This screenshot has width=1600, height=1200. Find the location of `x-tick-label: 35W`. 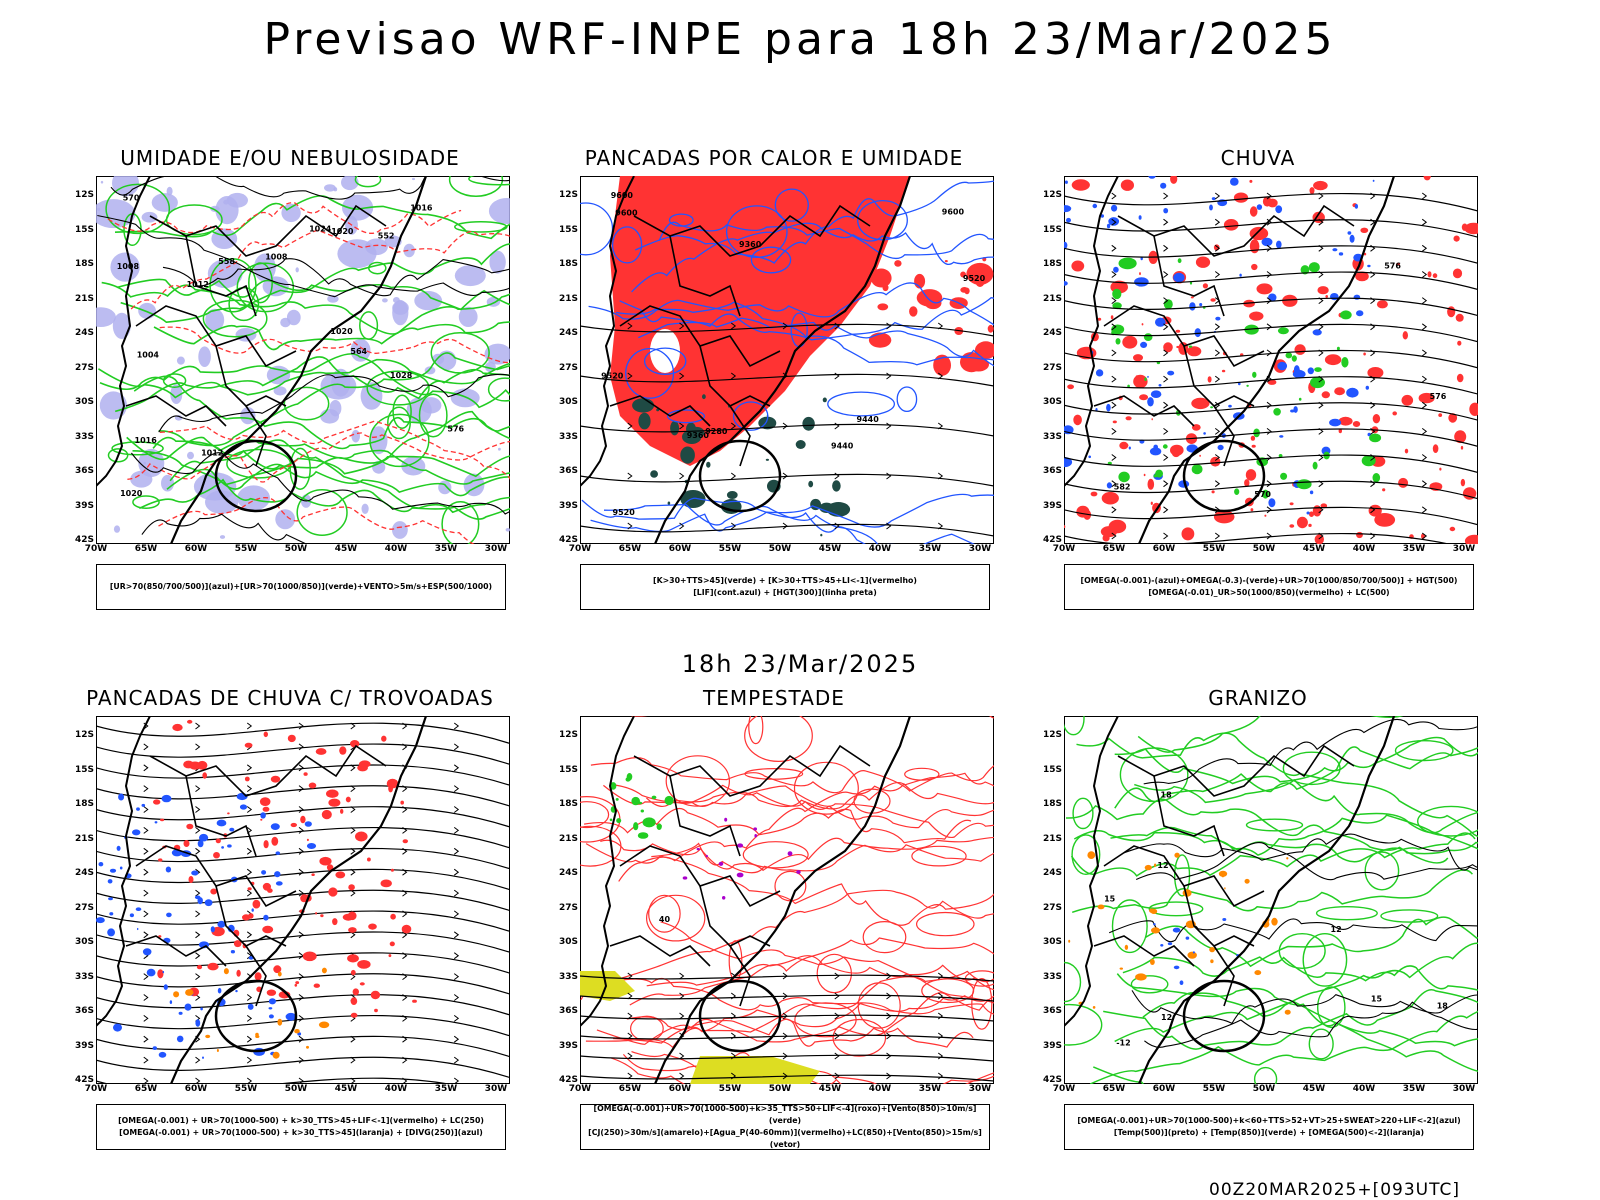

x-tick-label: 35W is located at coordinates (1414, 1089).